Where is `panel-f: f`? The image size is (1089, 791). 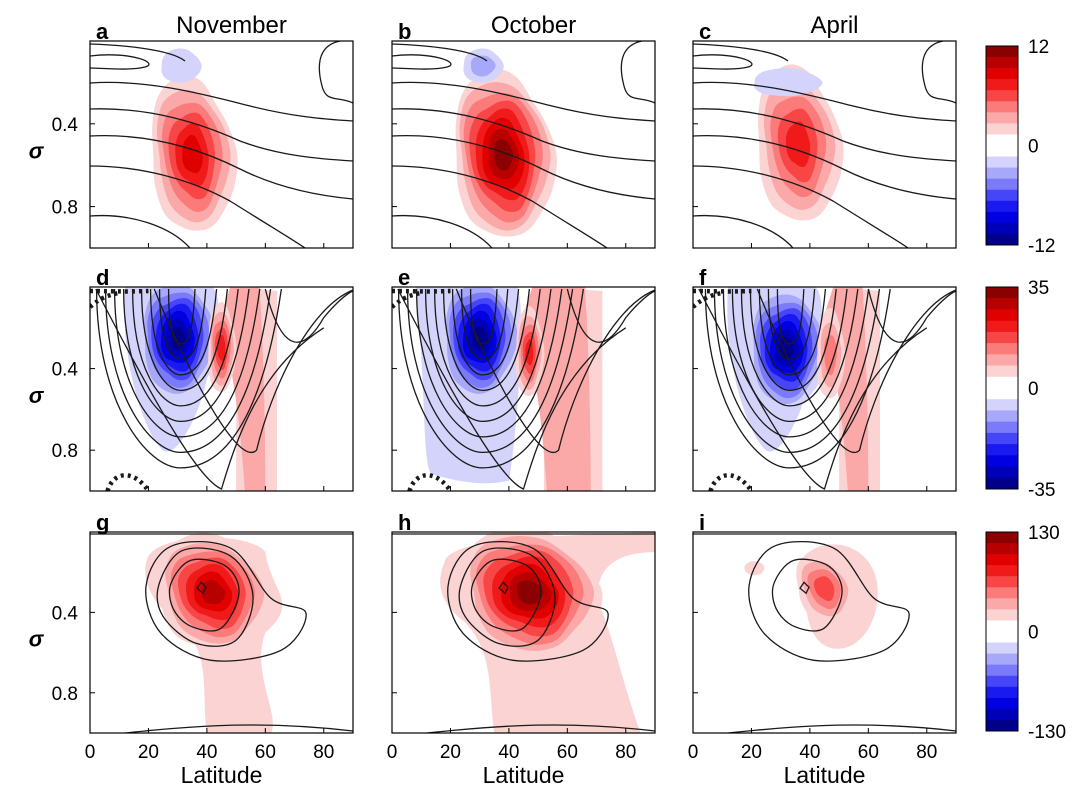
panel-f: f is located at coordinates (824, 378).